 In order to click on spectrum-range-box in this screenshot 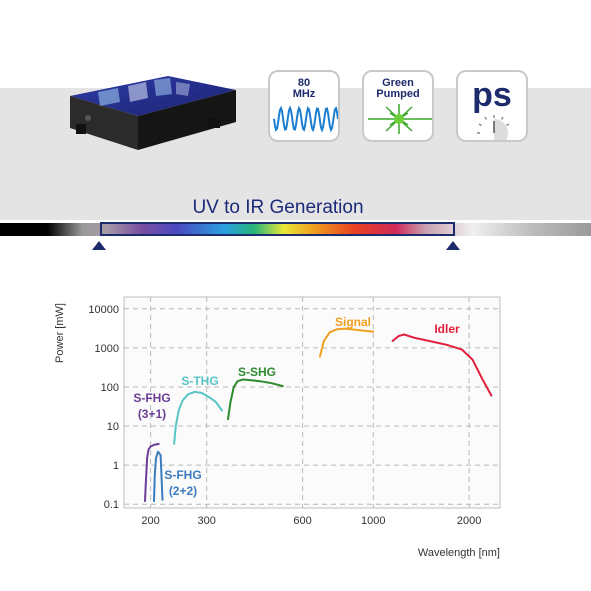, I will do `click(277, 229)`.